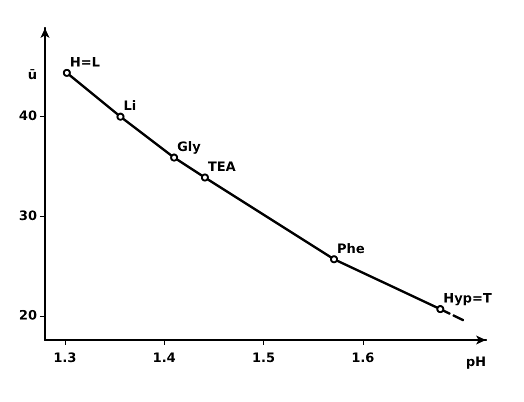 The height and width of the screenshot is (402, 524). I want to click on annotation: TEA, so click(222, 168).